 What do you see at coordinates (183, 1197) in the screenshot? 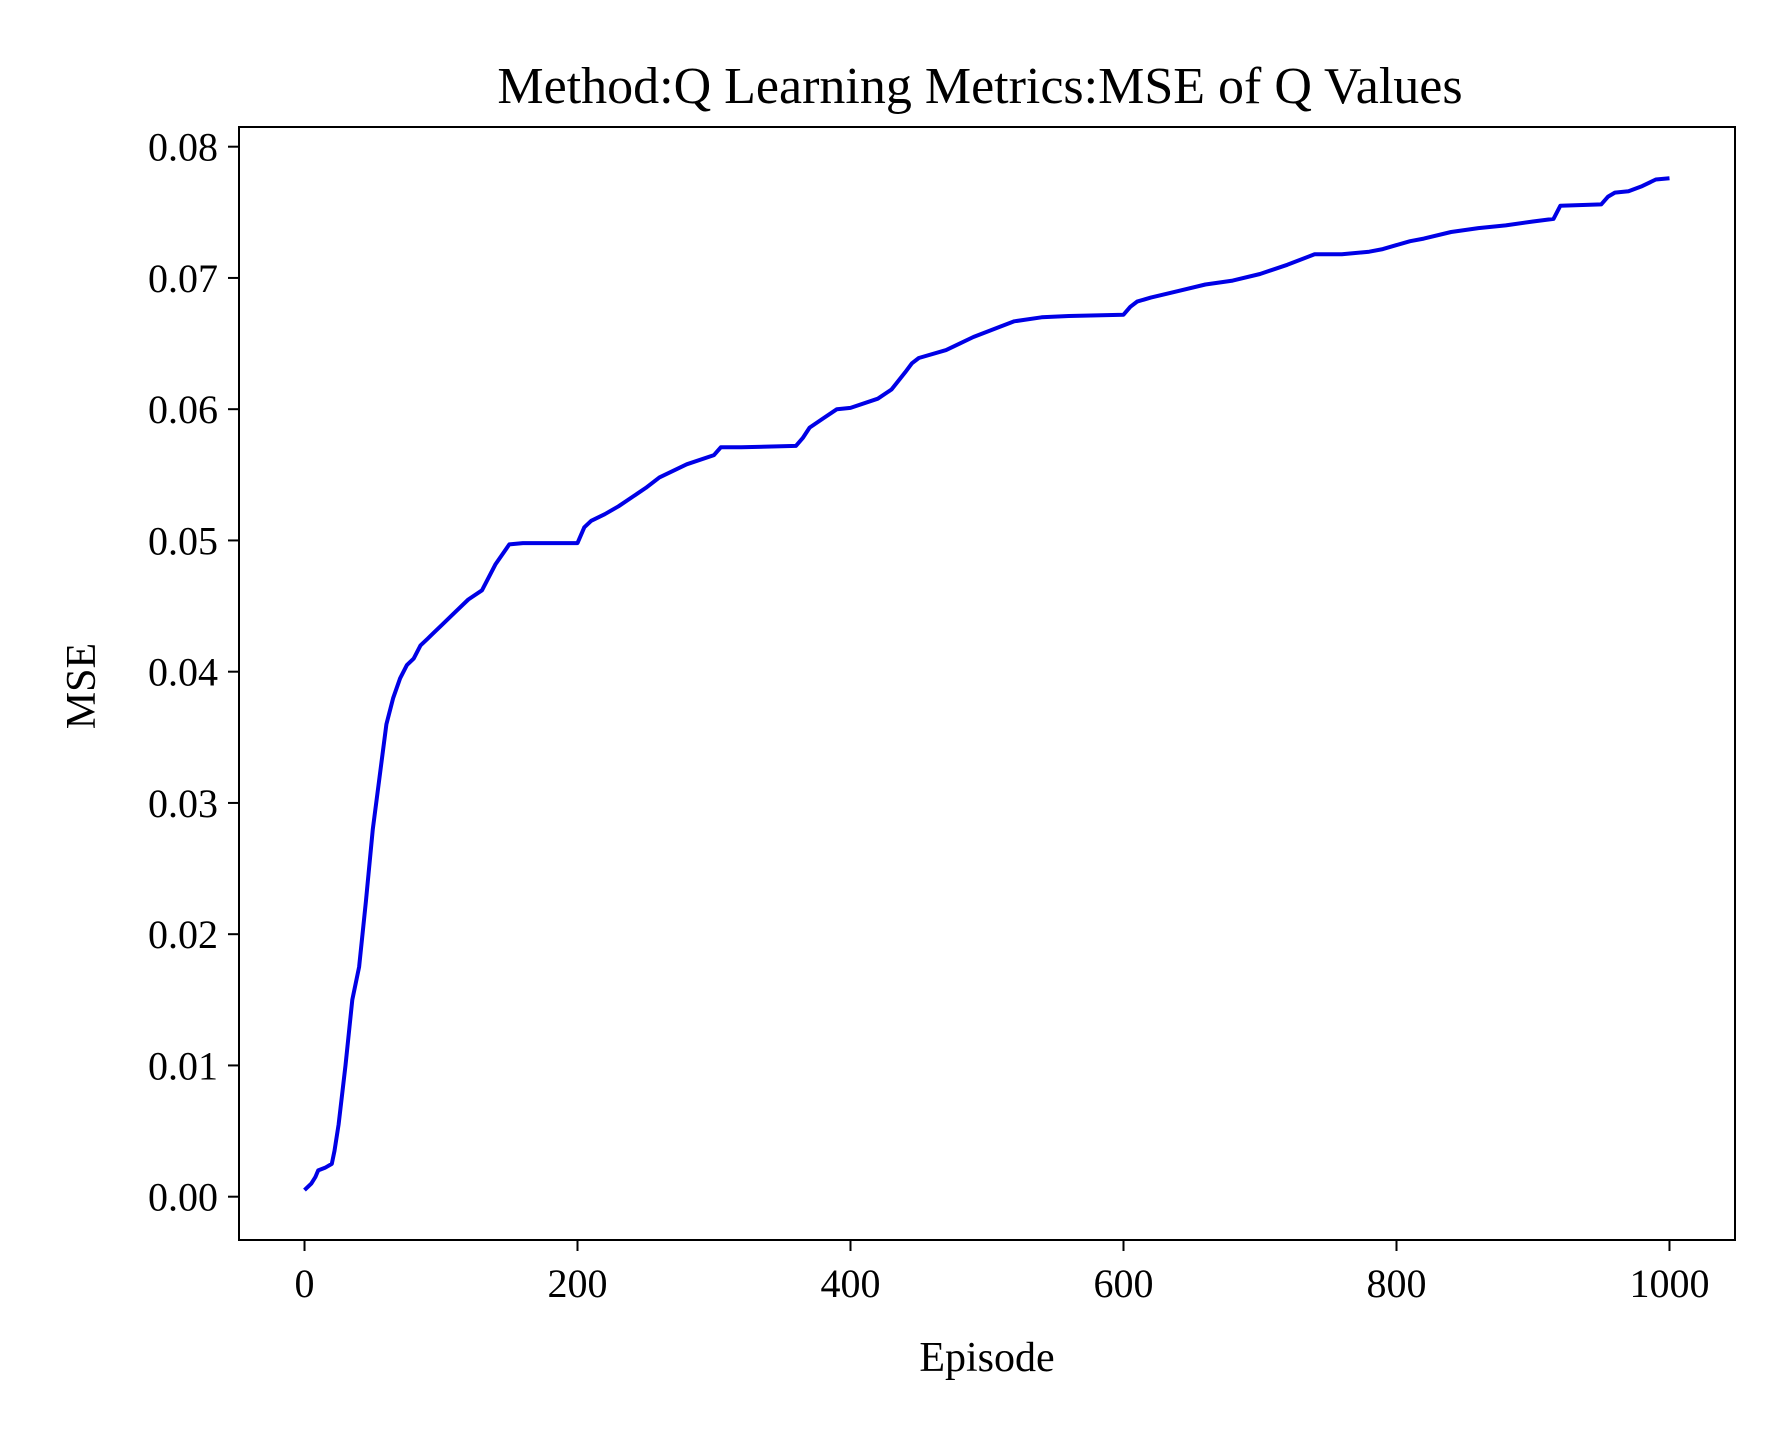
I see `y-tick-label: 0.00` at bounding box center [183, 1197].